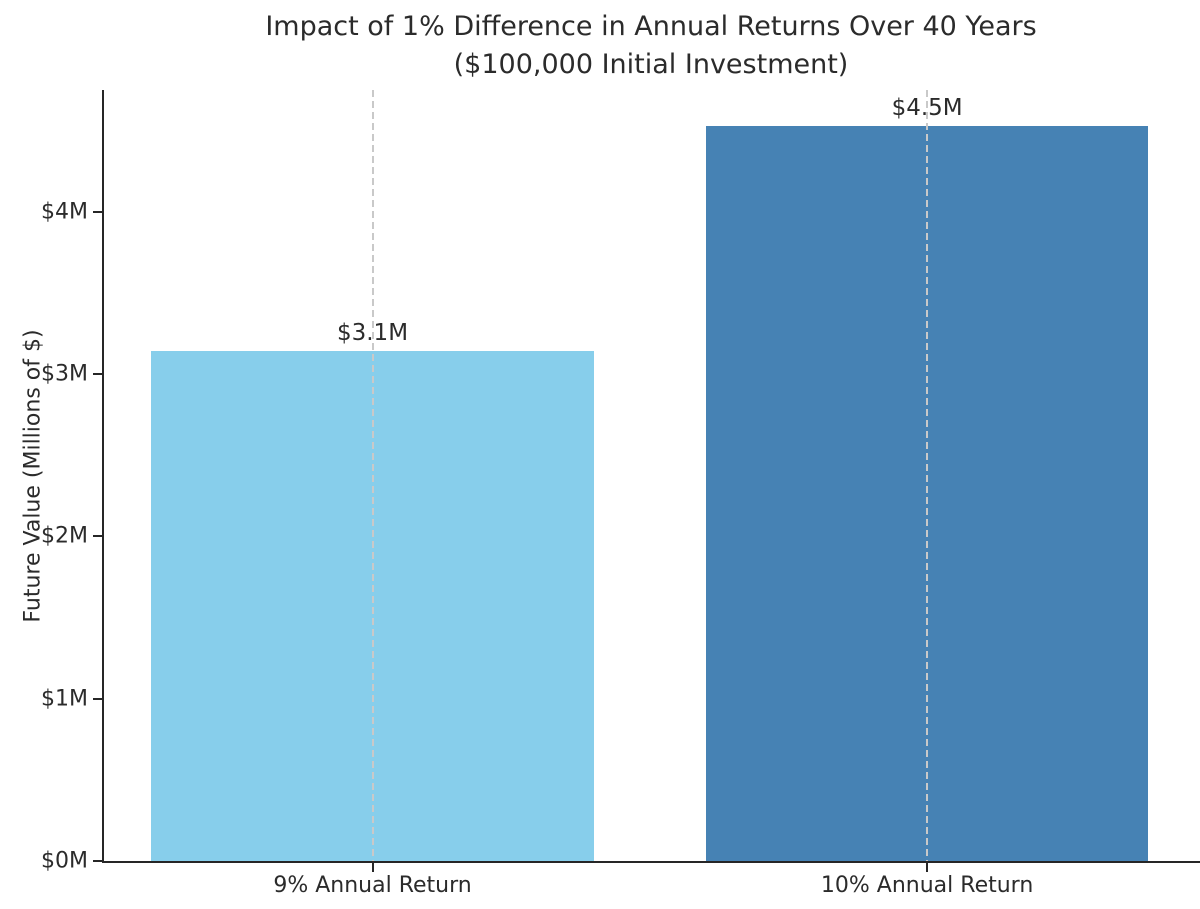 Image resolution: width=1200 pixels, height=909 pixels. Describe the element at coordinates (372, 333) in the screenshot. I see `bar-value-label: $3.1M` at that location.